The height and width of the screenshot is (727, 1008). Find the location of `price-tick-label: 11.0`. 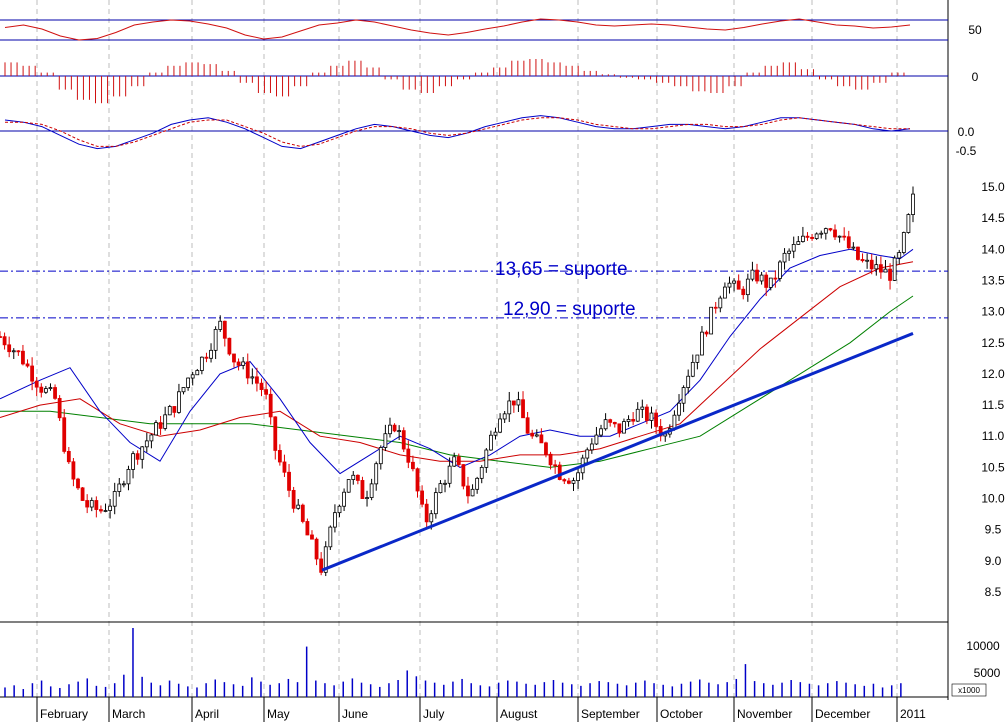

price-tick-label: 11.0 is located at coordinates (993, 436).